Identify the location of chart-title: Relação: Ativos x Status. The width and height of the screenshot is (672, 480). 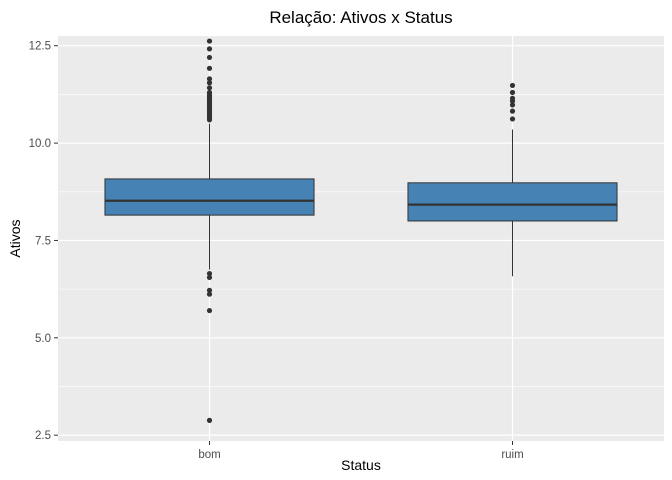
(360, 17).